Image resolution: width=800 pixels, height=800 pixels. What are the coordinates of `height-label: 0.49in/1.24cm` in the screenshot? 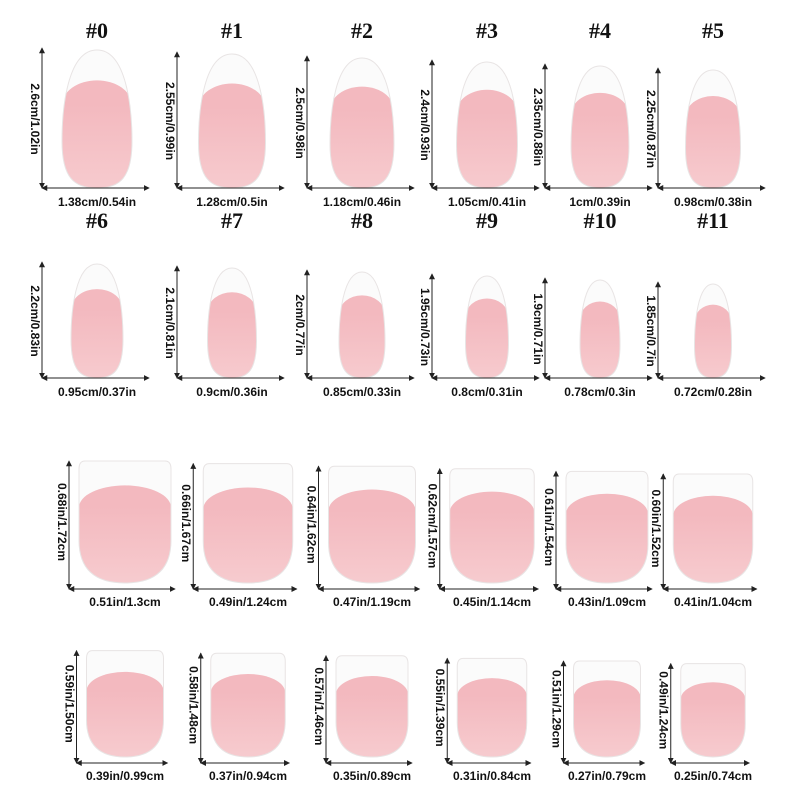 It's located at (664, 710).